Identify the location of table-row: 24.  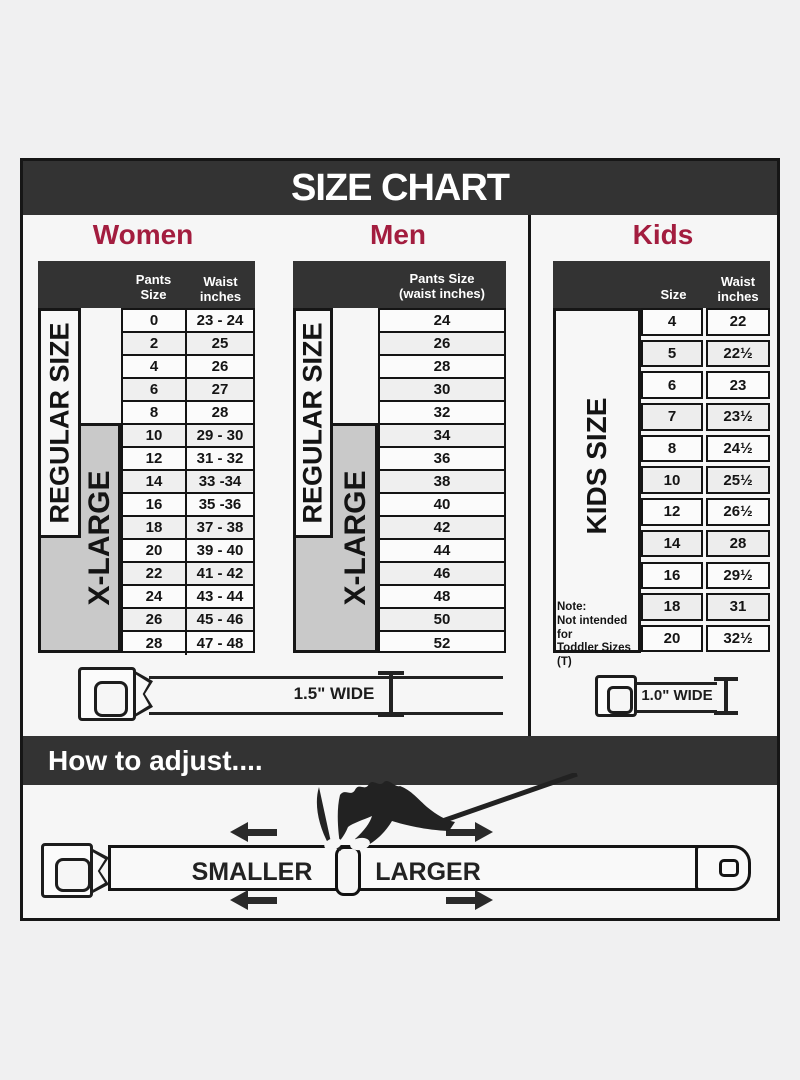
(442, 321).